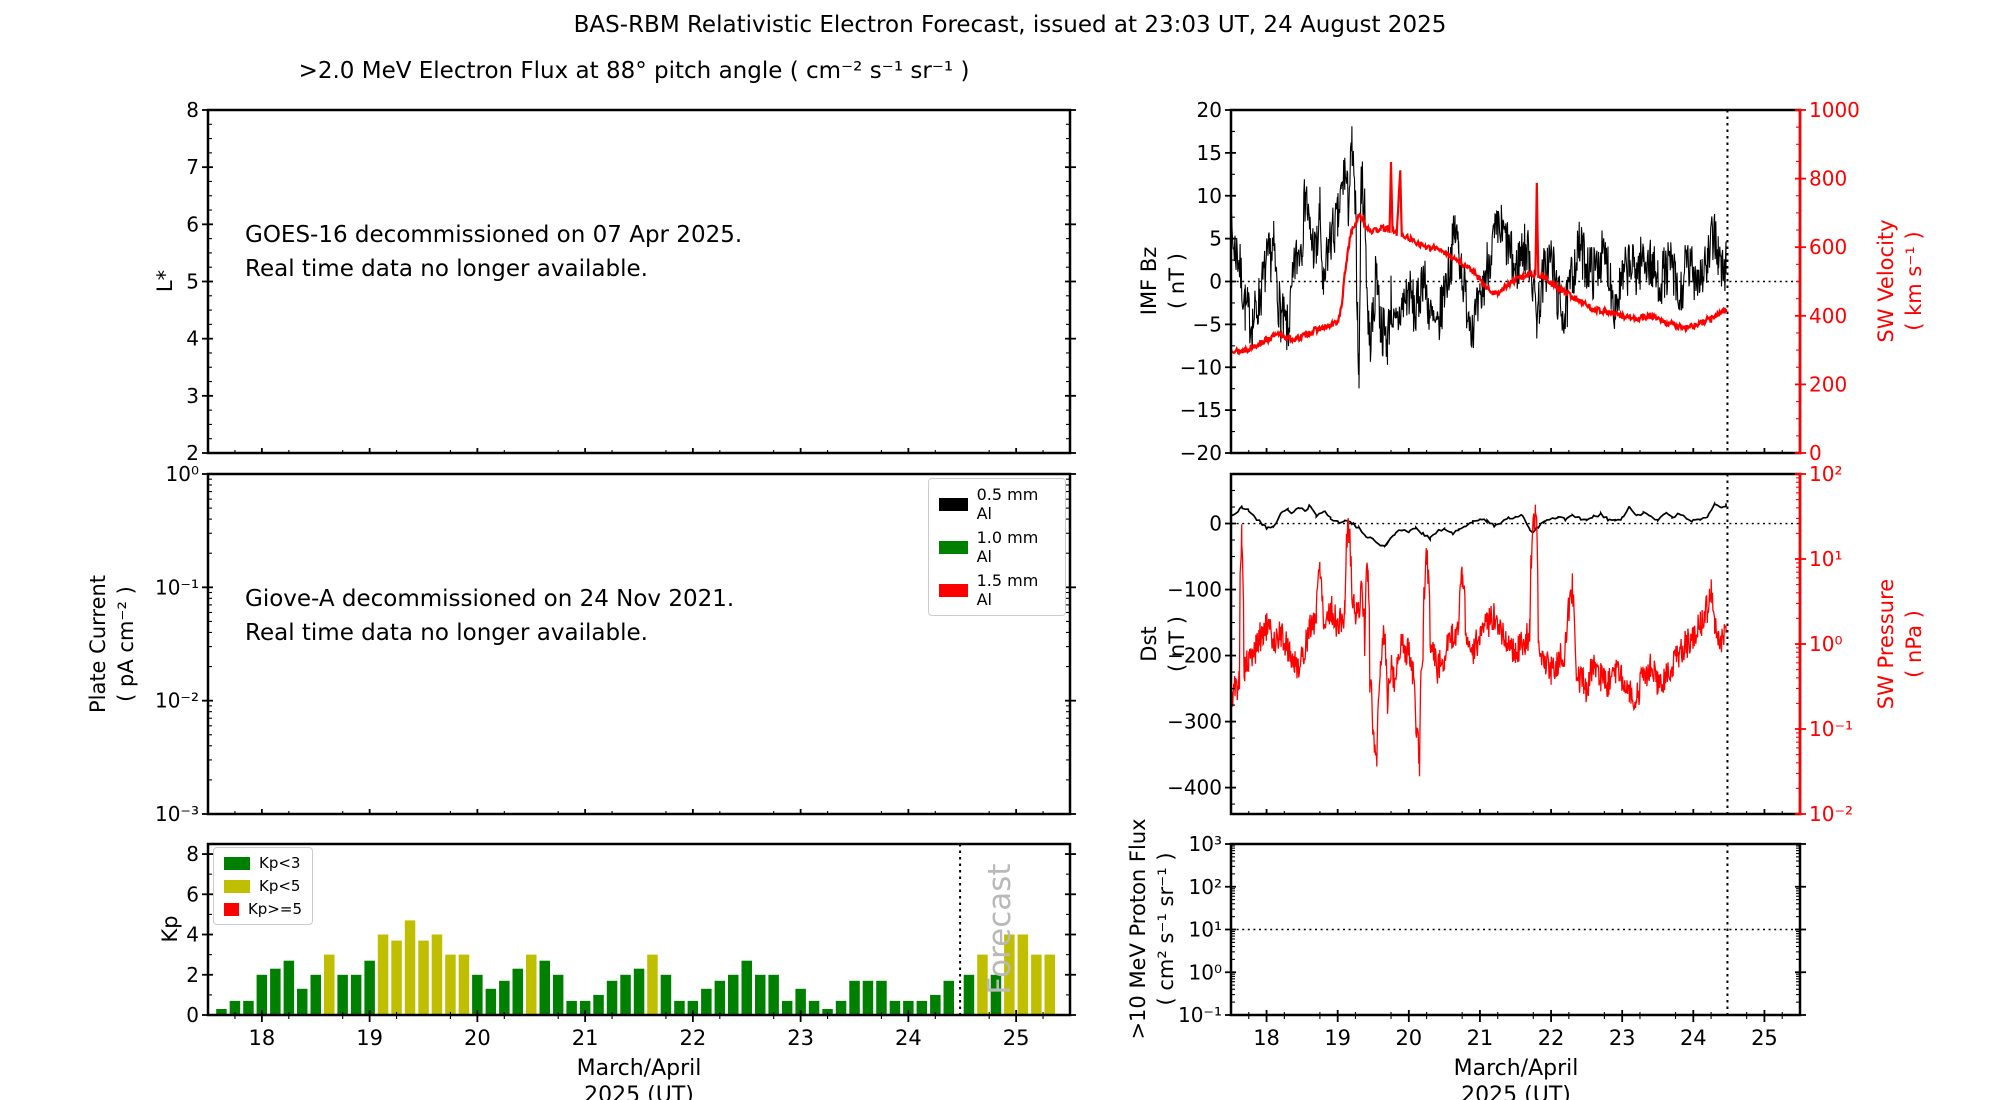 This screenshot has height=1100, width=2000. Describe the element at coordinates (639, 929) in the screenshot. I see `panel-frame-kp` at that location.